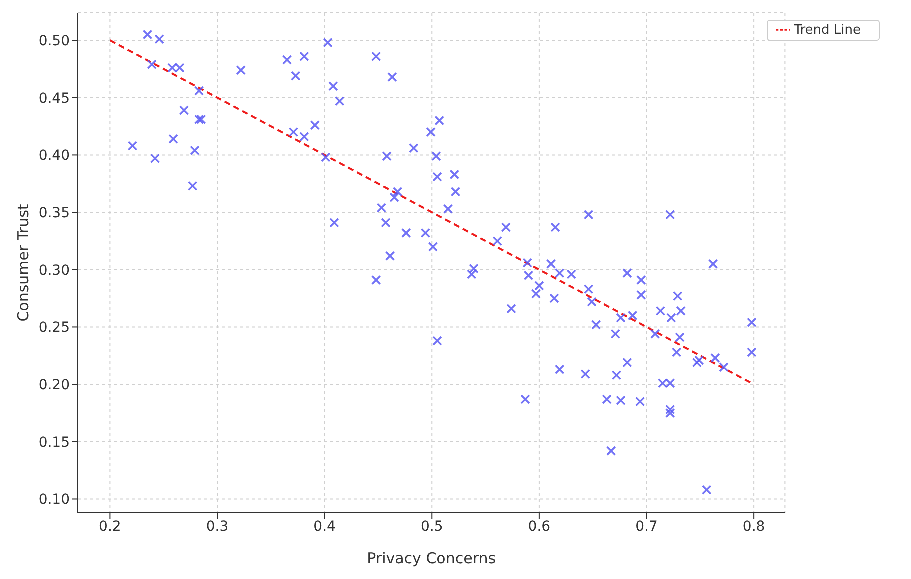  Describe the element at coordinates (54, 270) in the screenshot. I see `y-tick-label: 0.30` at that location.